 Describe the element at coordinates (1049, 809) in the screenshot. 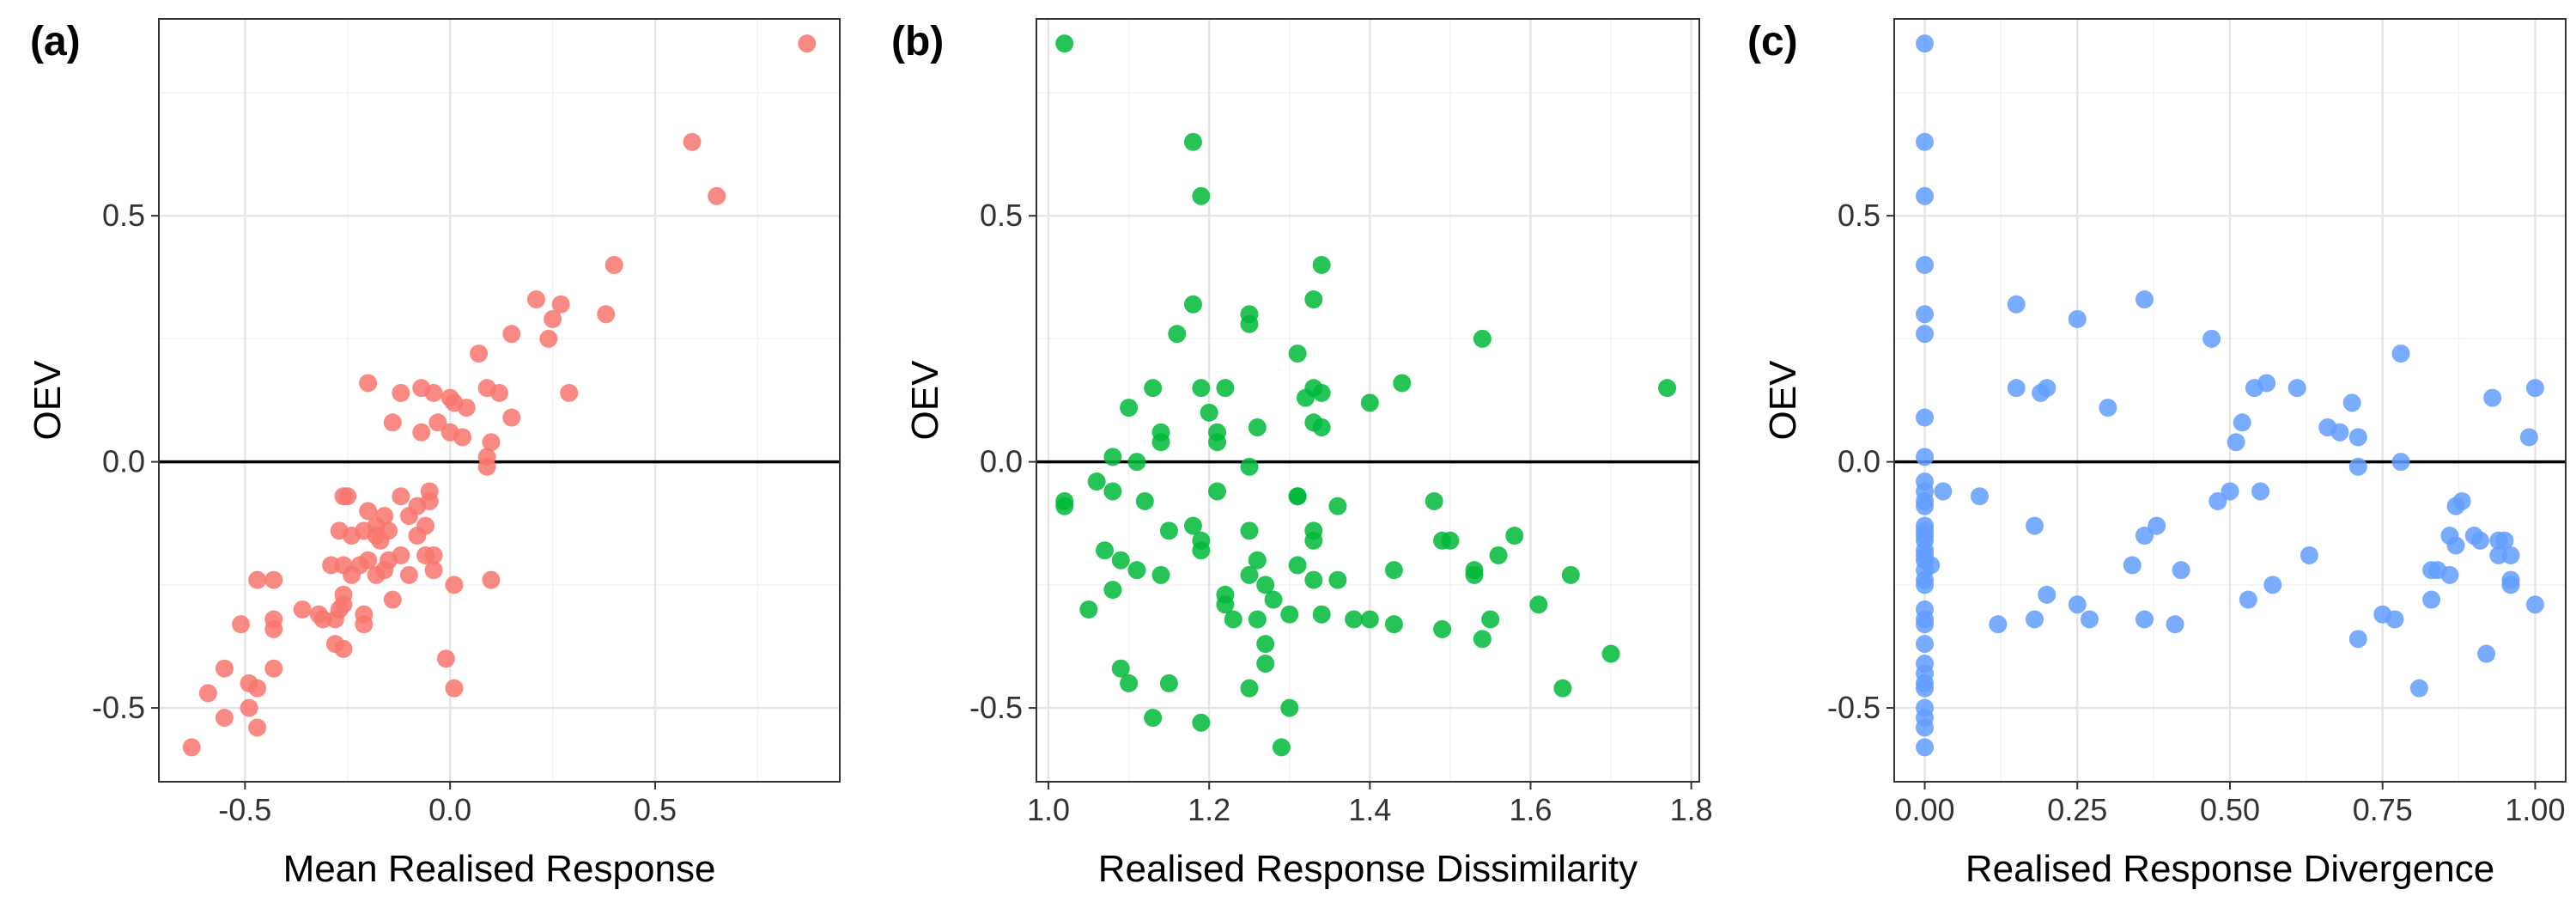

I see `x-tick-label: 1.0` at that location.